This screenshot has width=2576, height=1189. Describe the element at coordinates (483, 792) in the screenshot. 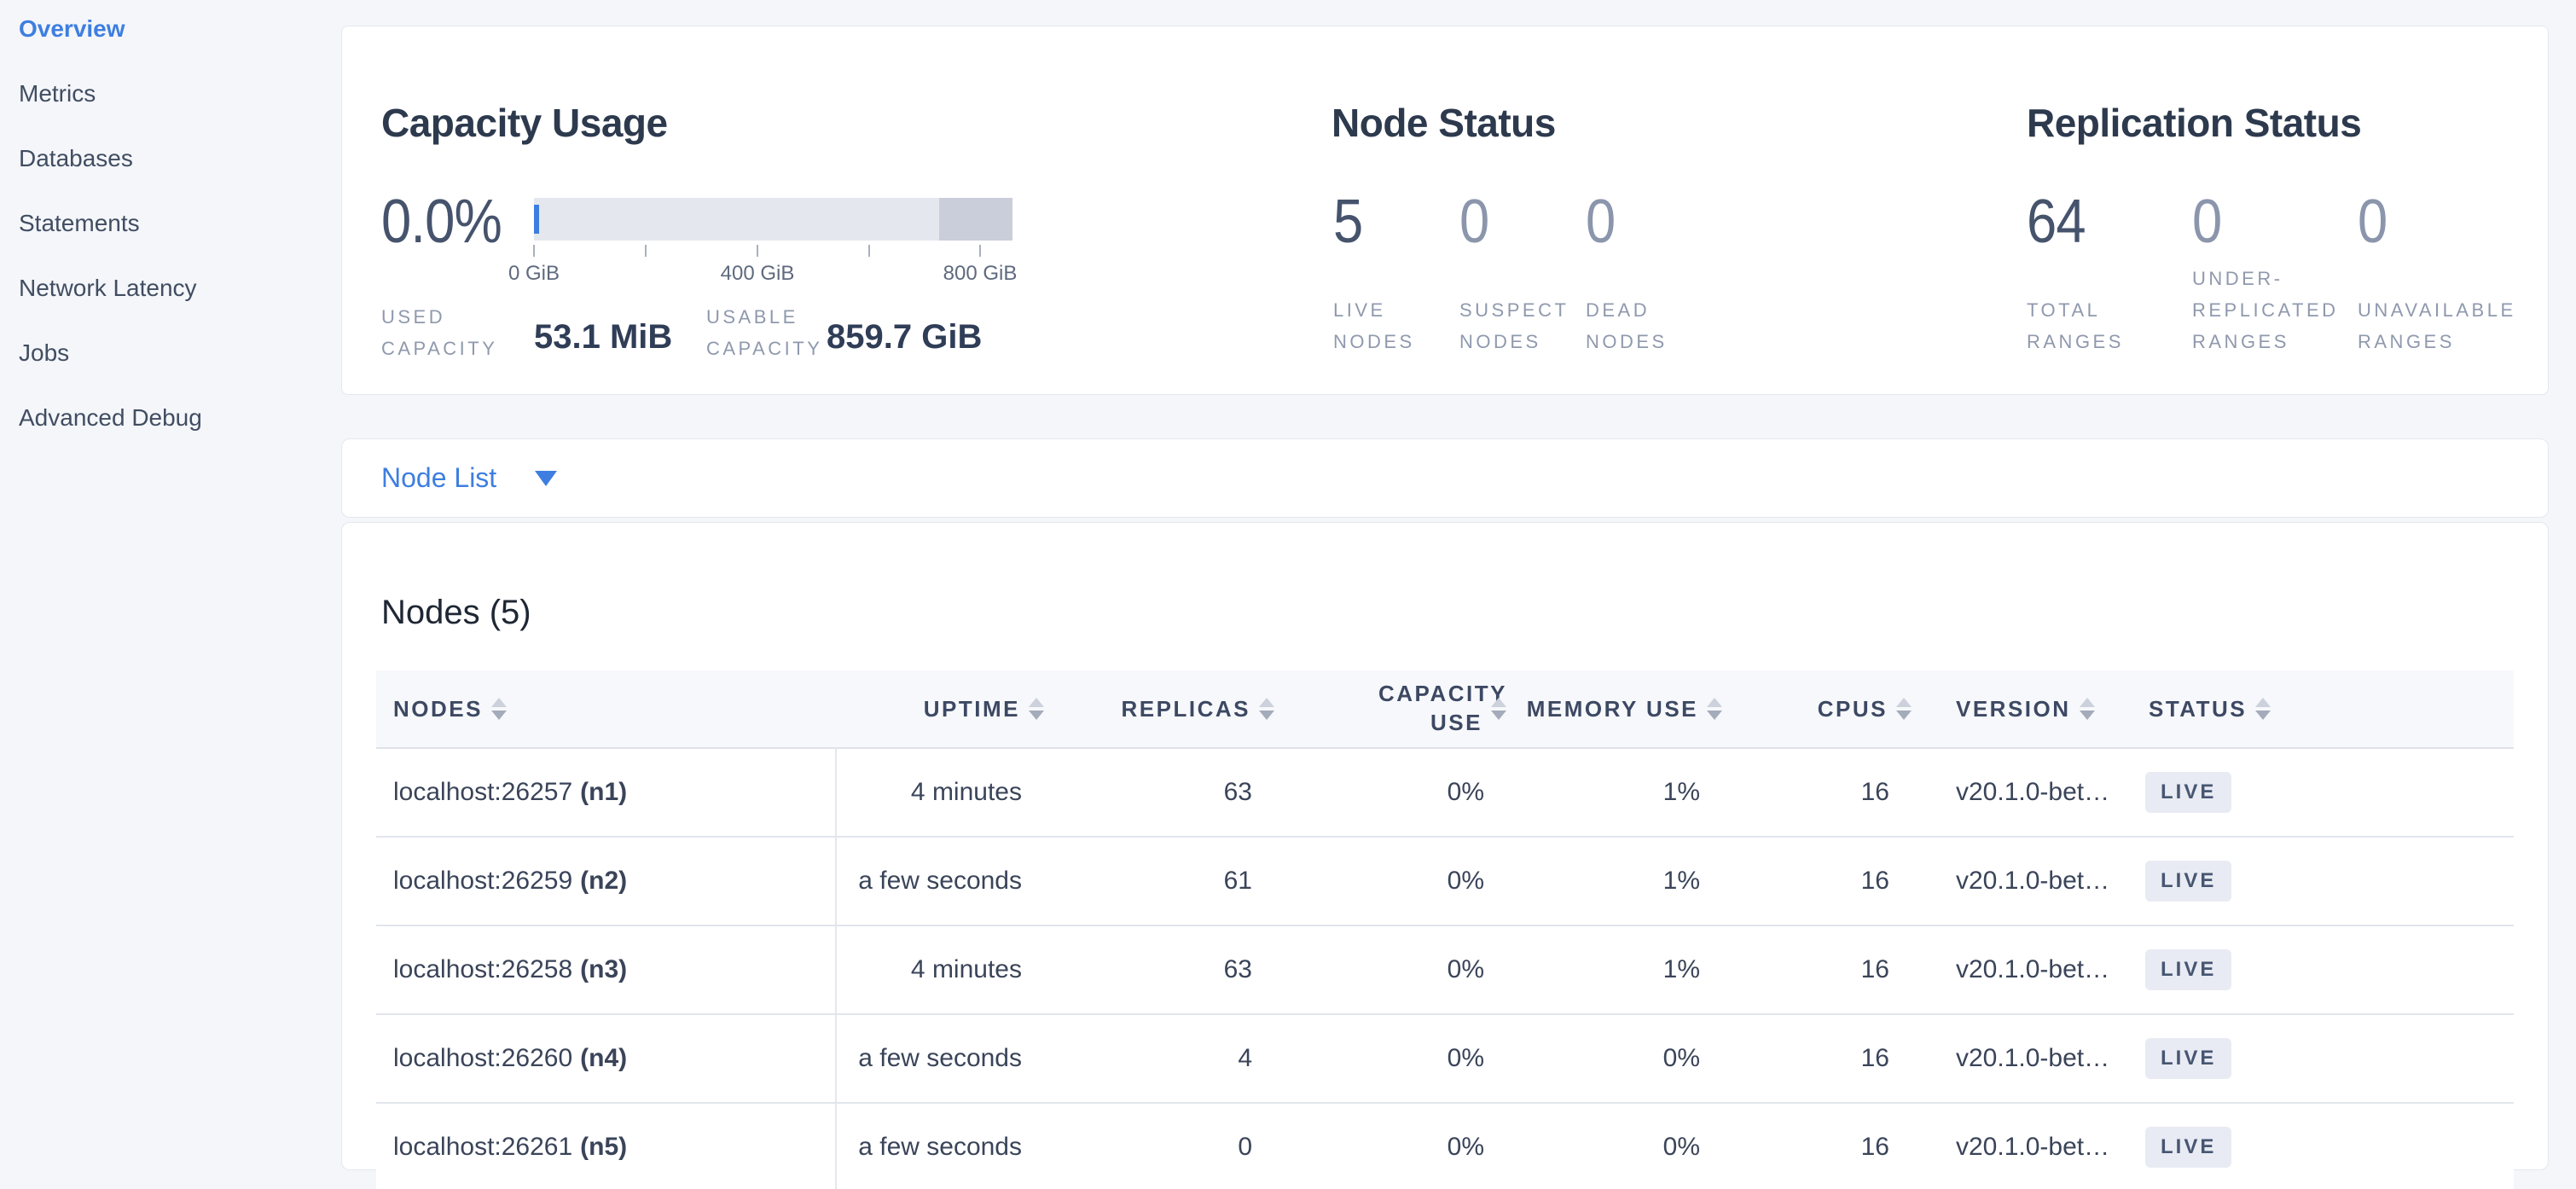

I see `node-address: localhost:26257` at that location.